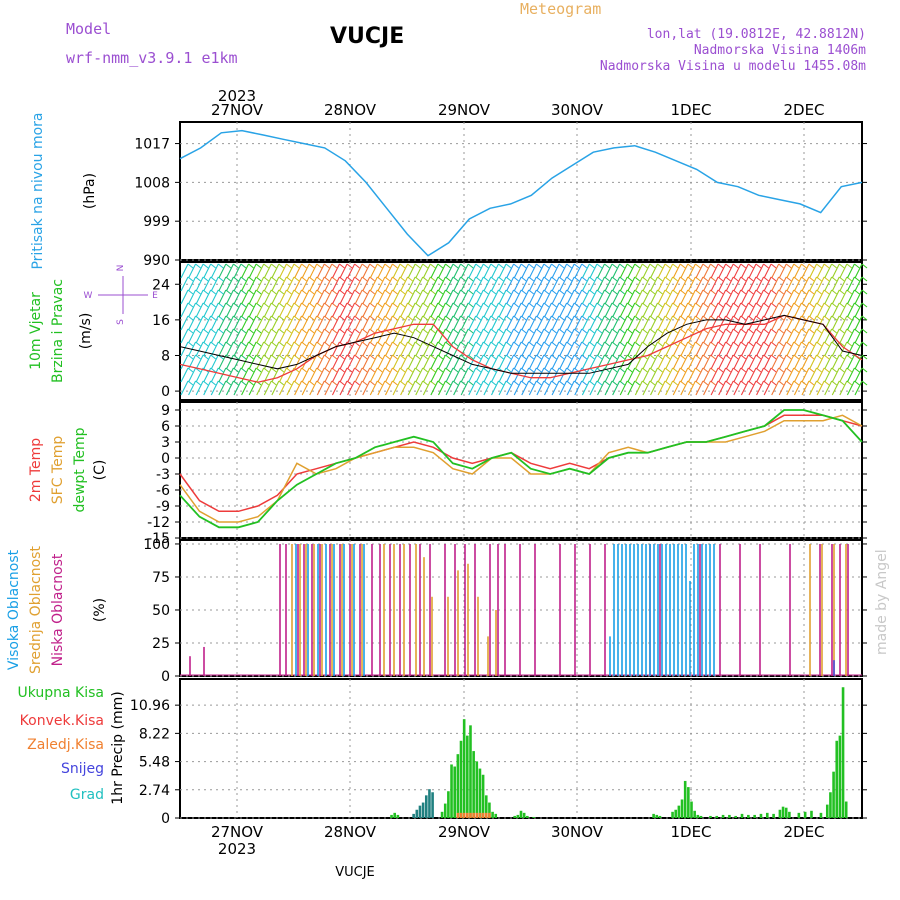 The image size is (900, 900). What do you see at coordinates (780, 50) in the screenshot?
I see `elevation-text: Nadmorska Visina 1406m` at bounding box center [780, 50].